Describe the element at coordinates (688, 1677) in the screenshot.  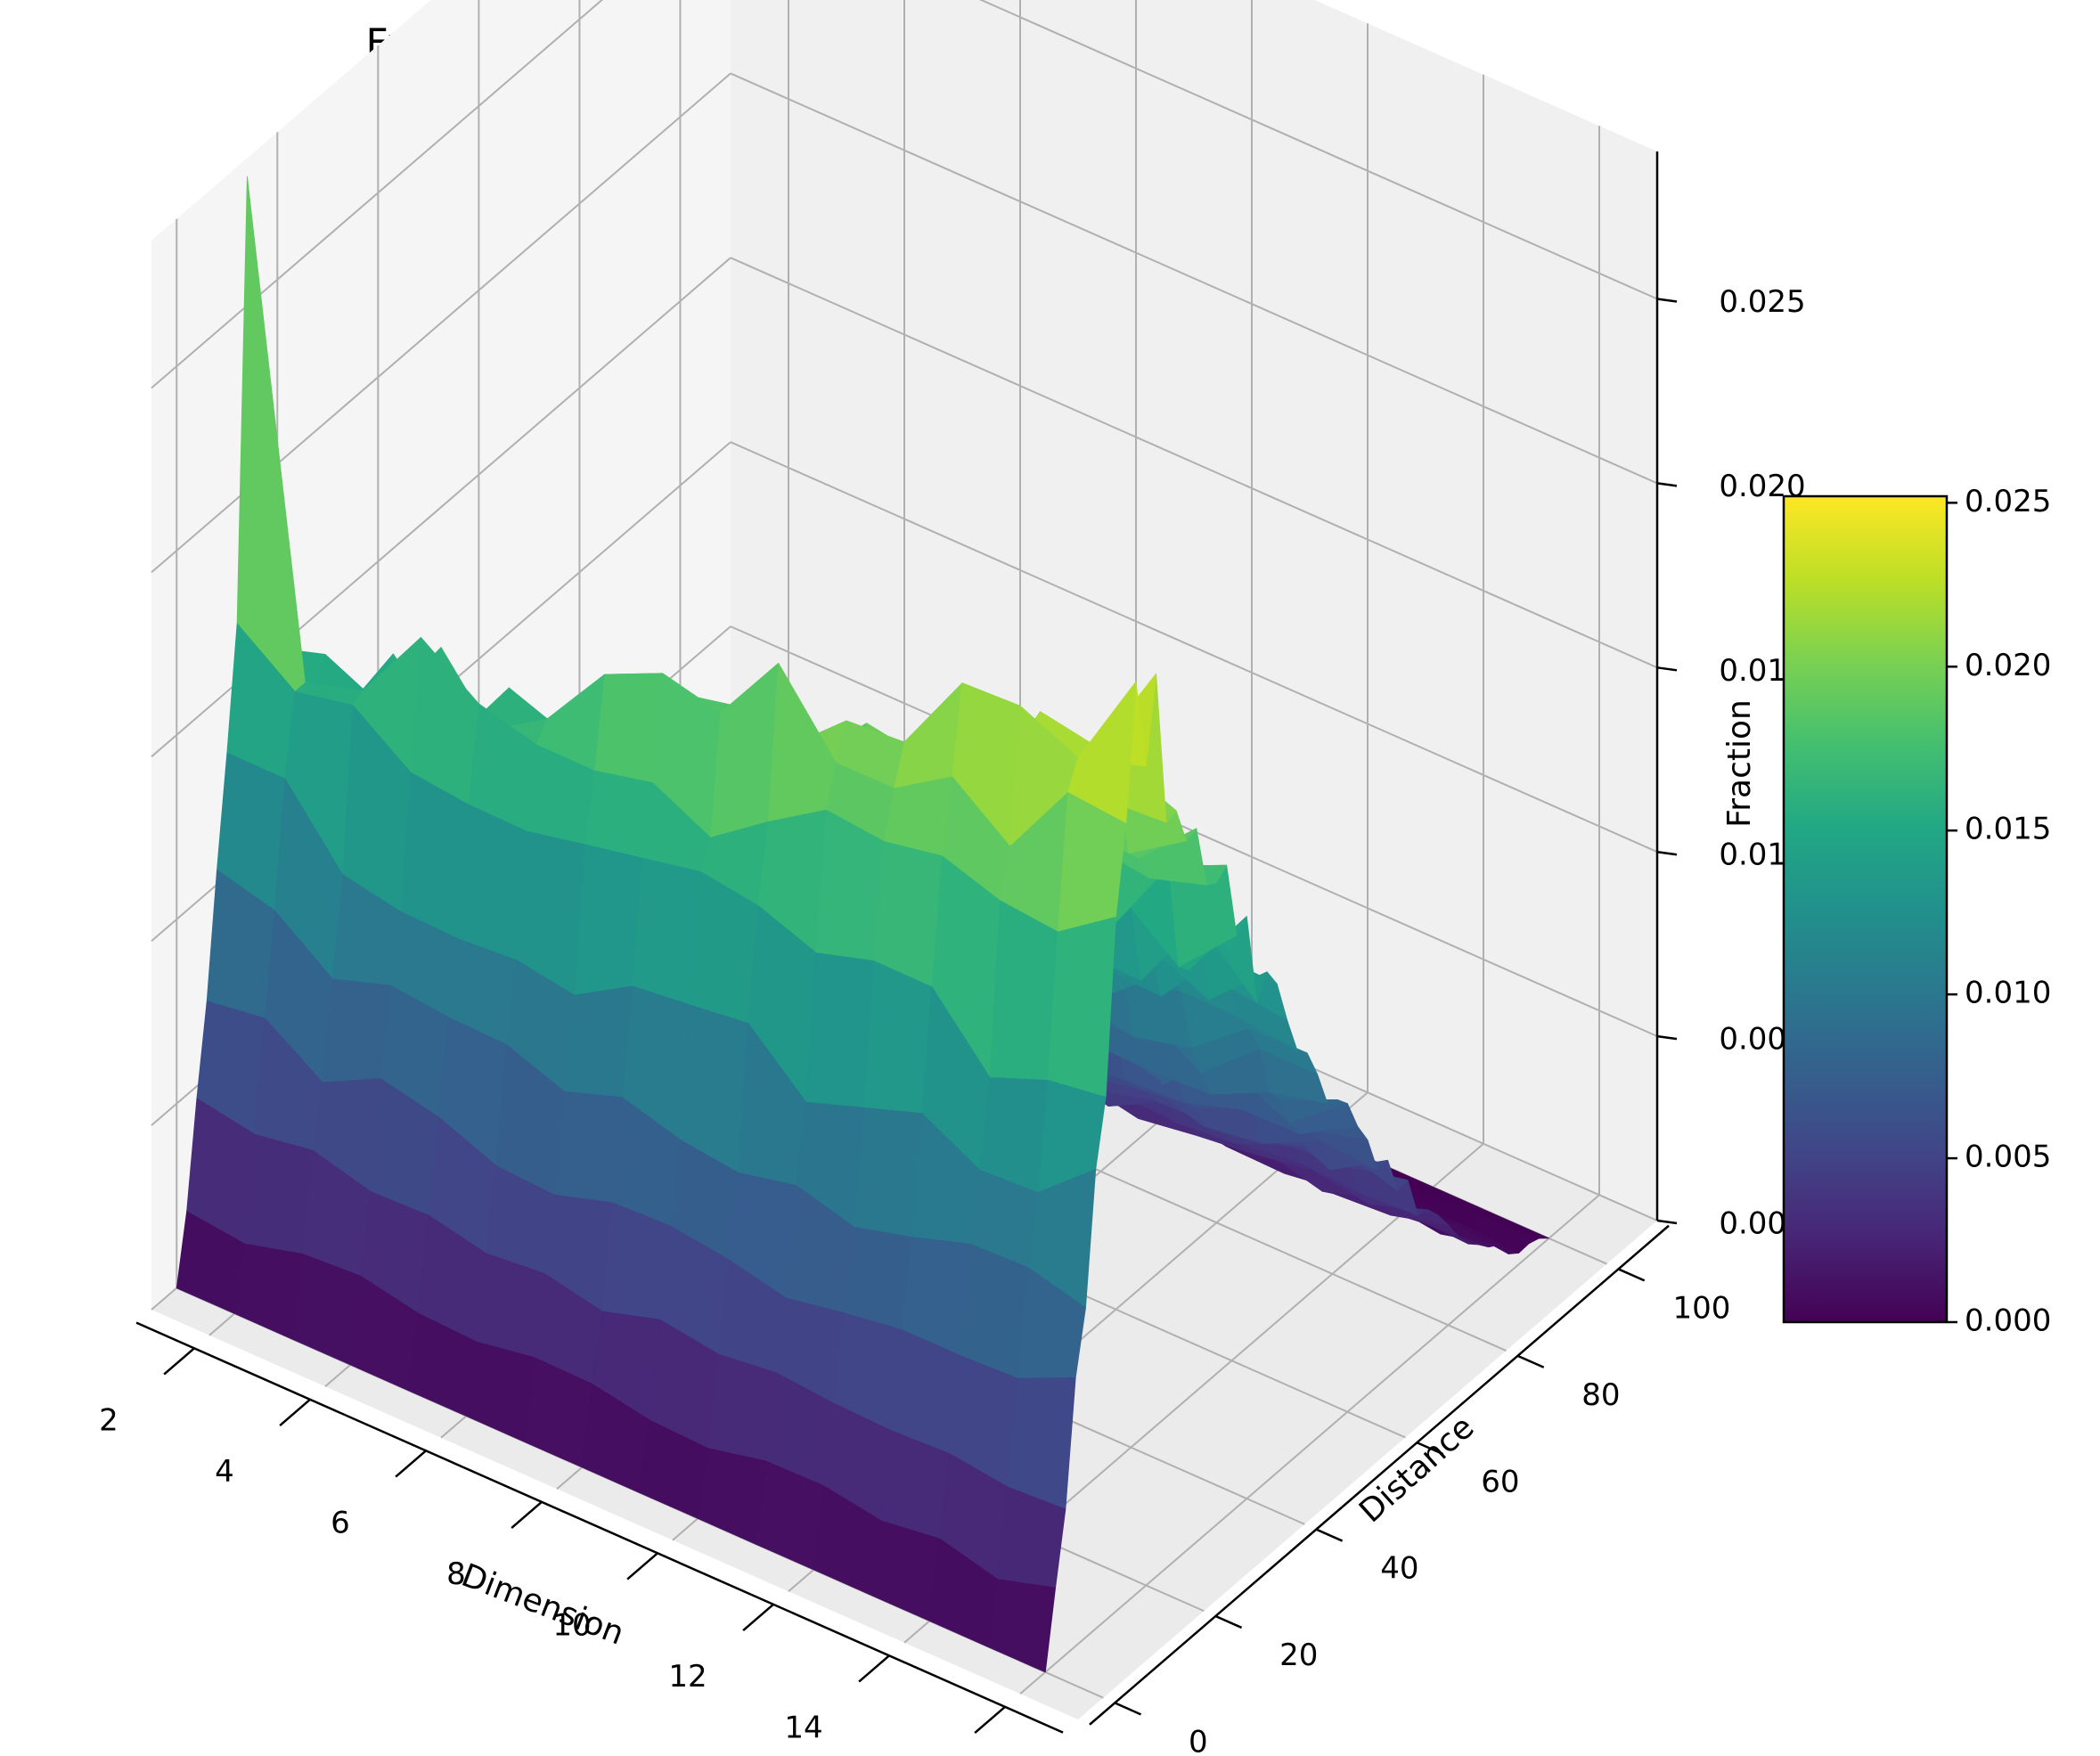
I see `x-tick-label: 12` at that location.